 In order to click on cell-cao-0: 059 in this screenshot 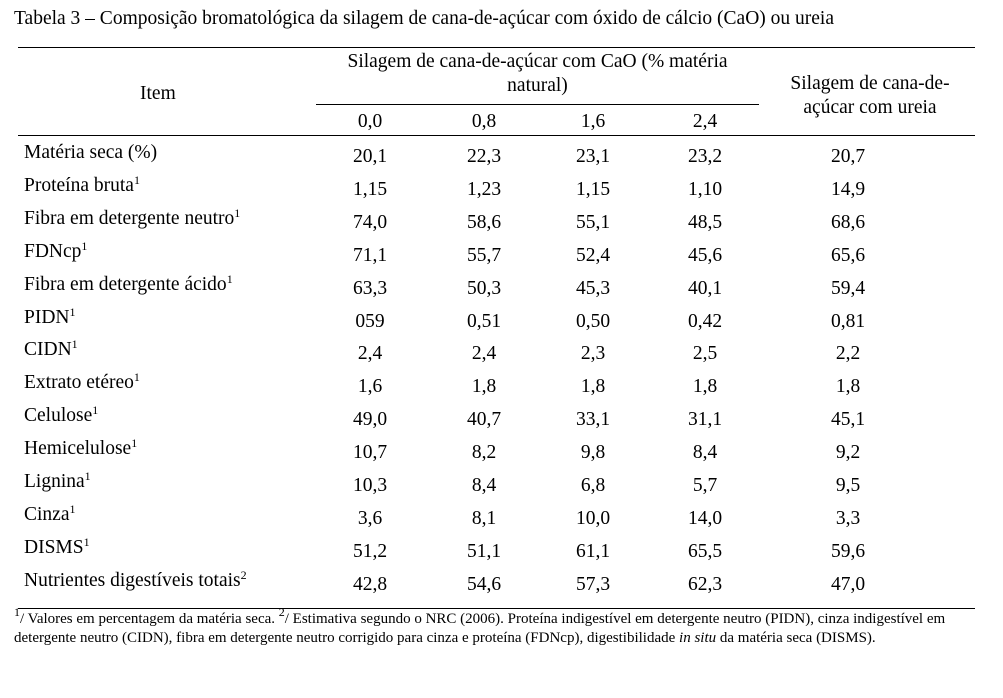, I will do `click(370, 321)`.